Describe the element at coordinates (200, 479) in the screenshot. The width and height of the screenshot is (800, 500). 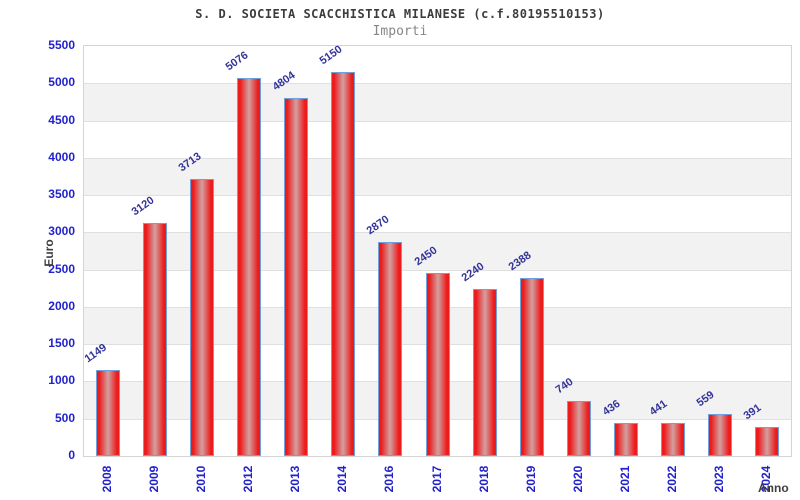
I see `x-tick-label: 2010` at that location.